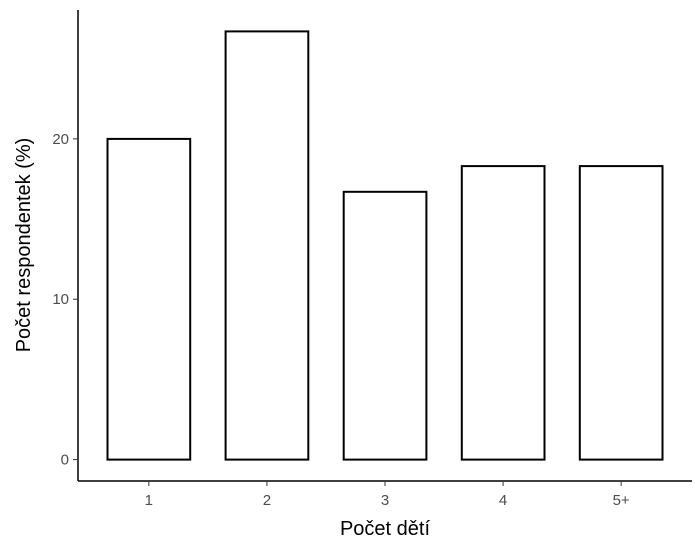  I want to click on y-axis-title: Počet respondentek (%), so click(24, 245).